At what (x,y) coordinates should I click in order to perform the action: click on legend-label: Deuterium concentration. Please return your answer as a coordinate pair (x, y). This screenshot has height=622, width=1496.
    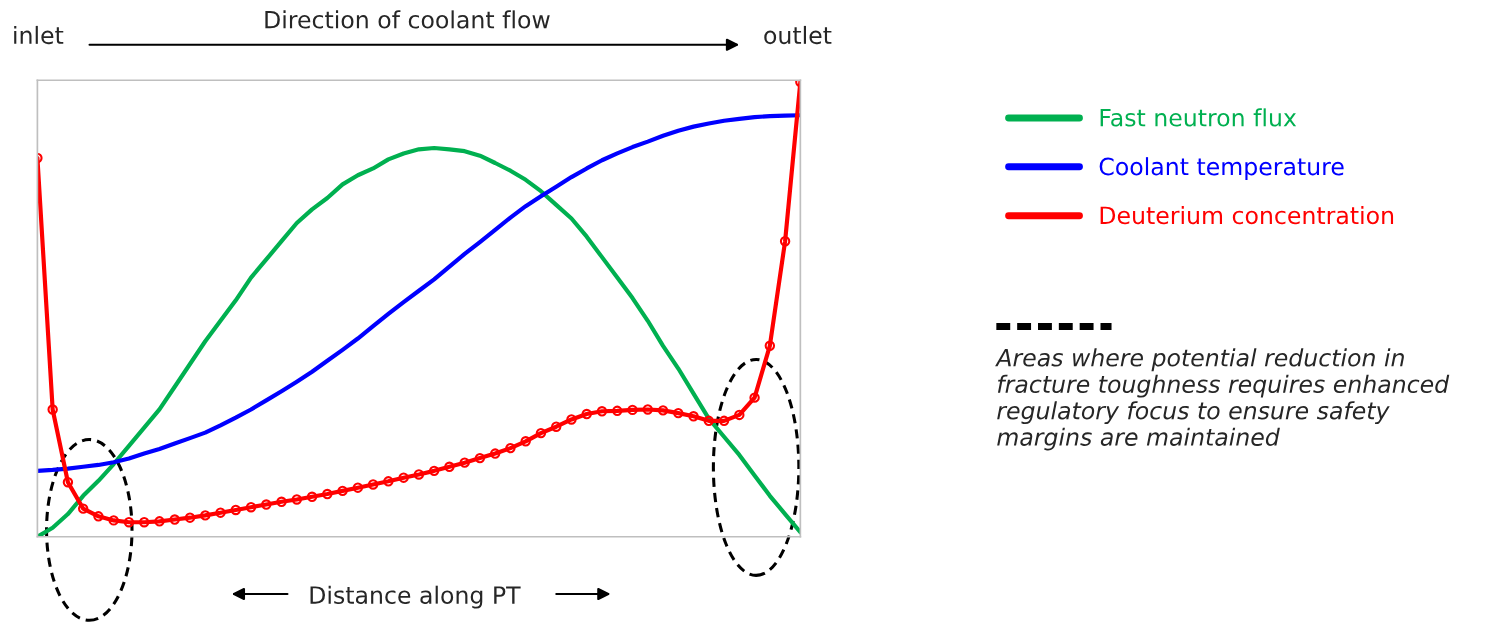
    Looking at the image, I should click on (1247, 215).